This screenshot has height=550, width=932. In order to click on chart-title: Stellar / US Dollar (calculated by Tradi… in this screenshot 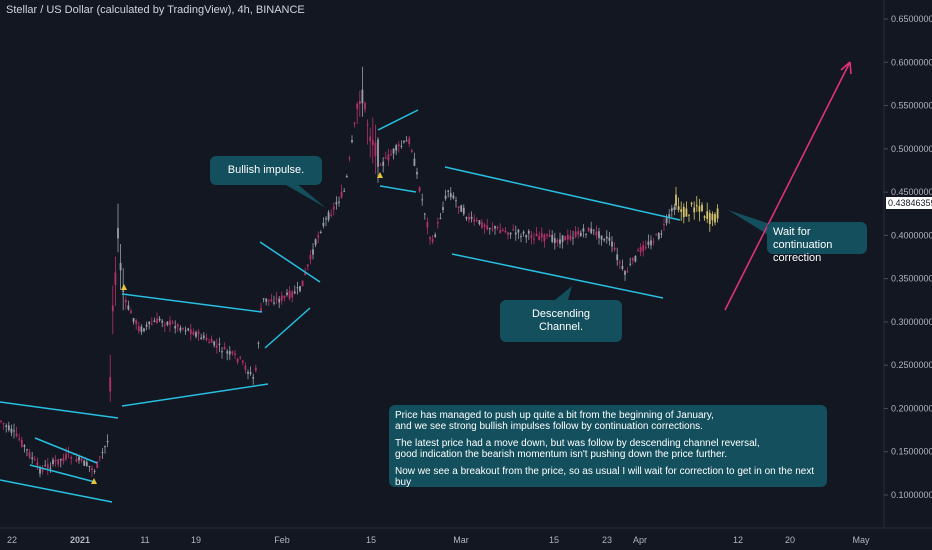, I will do `click(155, 10)`.